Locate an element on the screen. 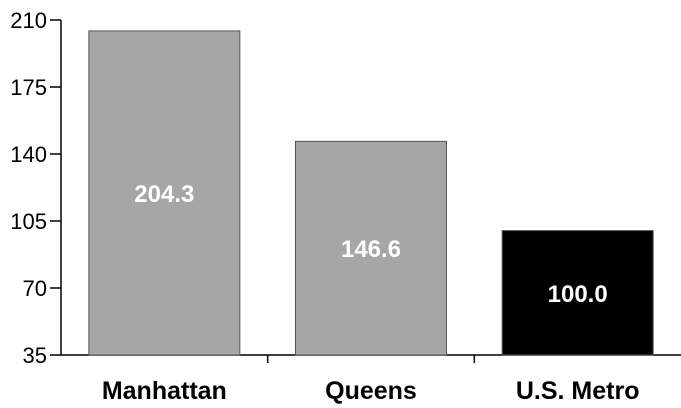  x-category-label: Queens is located at coordinates (371, 391).